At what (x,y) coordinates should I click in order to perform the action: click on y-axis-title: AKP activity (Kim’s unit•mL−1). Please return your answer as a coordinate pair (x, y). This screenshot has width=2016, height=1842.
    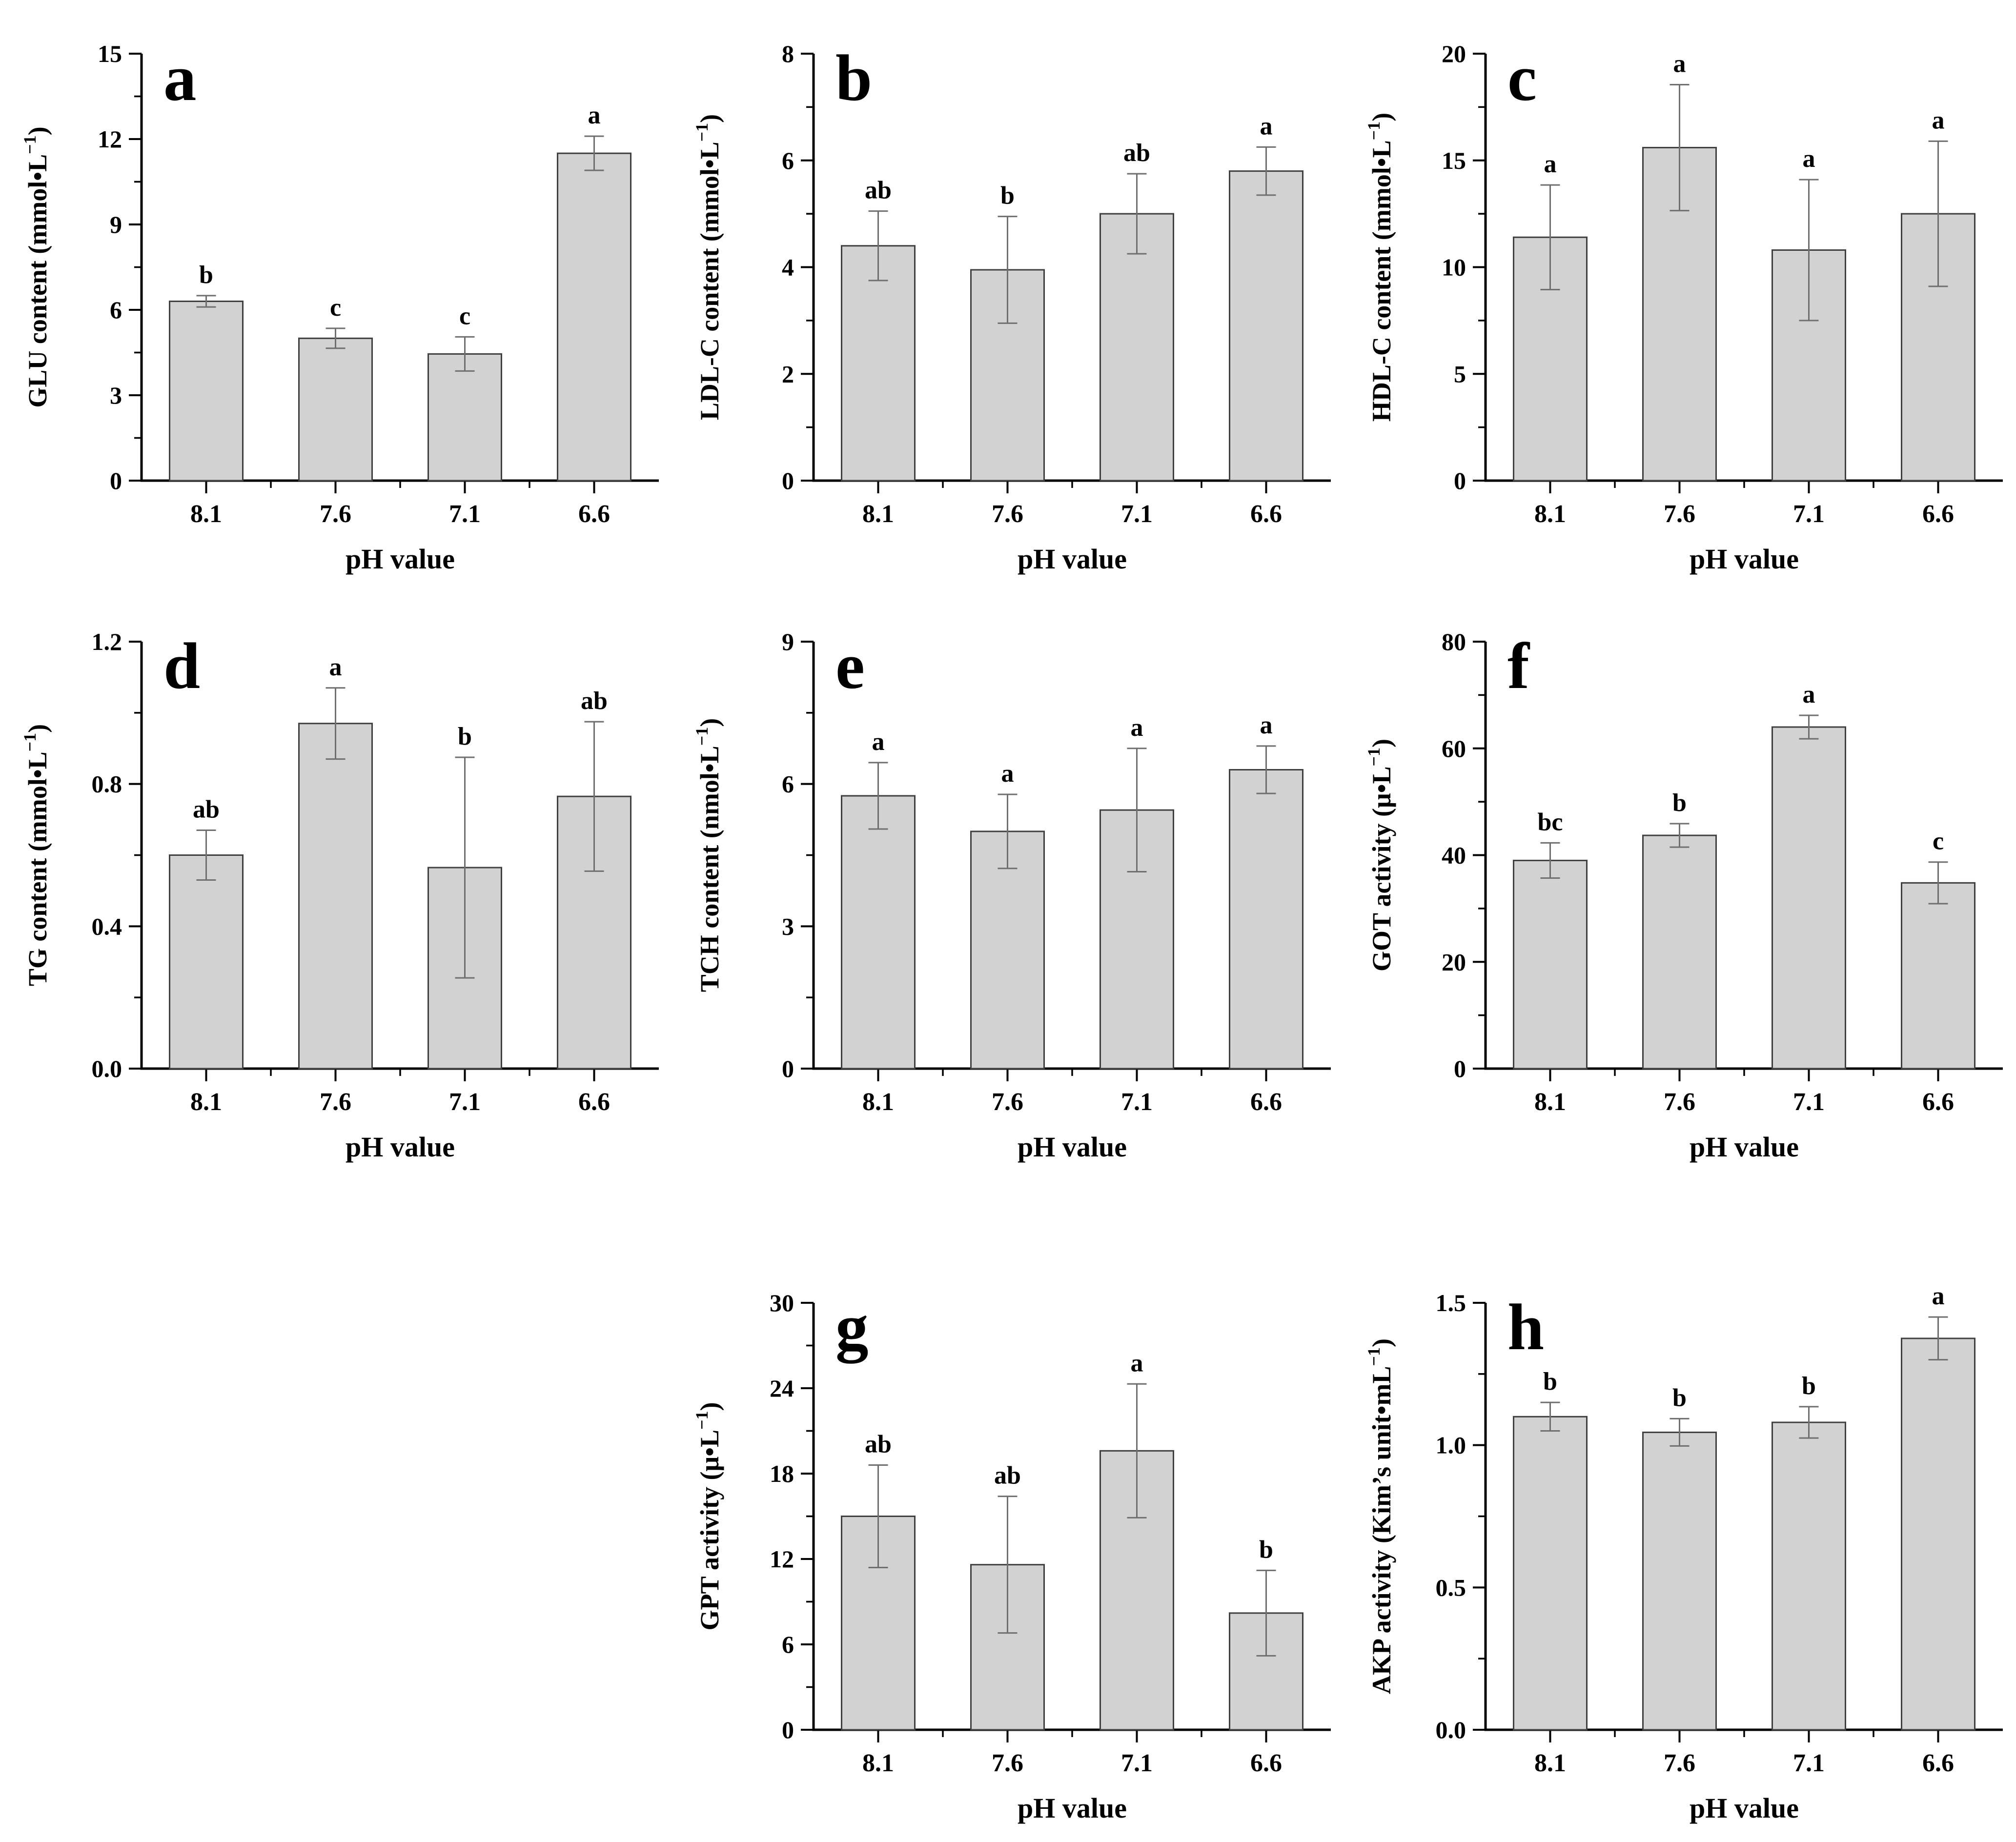
    Looking at the image, I should click on (1380, 1516).